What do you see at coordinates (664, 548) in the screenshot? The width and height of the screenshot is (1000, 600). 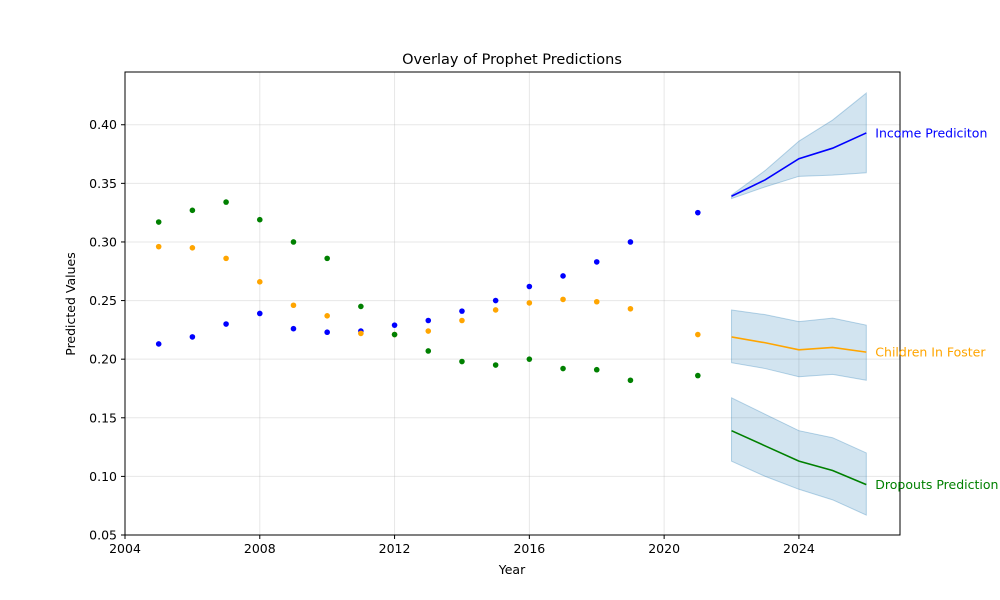 I see `x-tick-label: 2020` at bounding box center [664, 548].